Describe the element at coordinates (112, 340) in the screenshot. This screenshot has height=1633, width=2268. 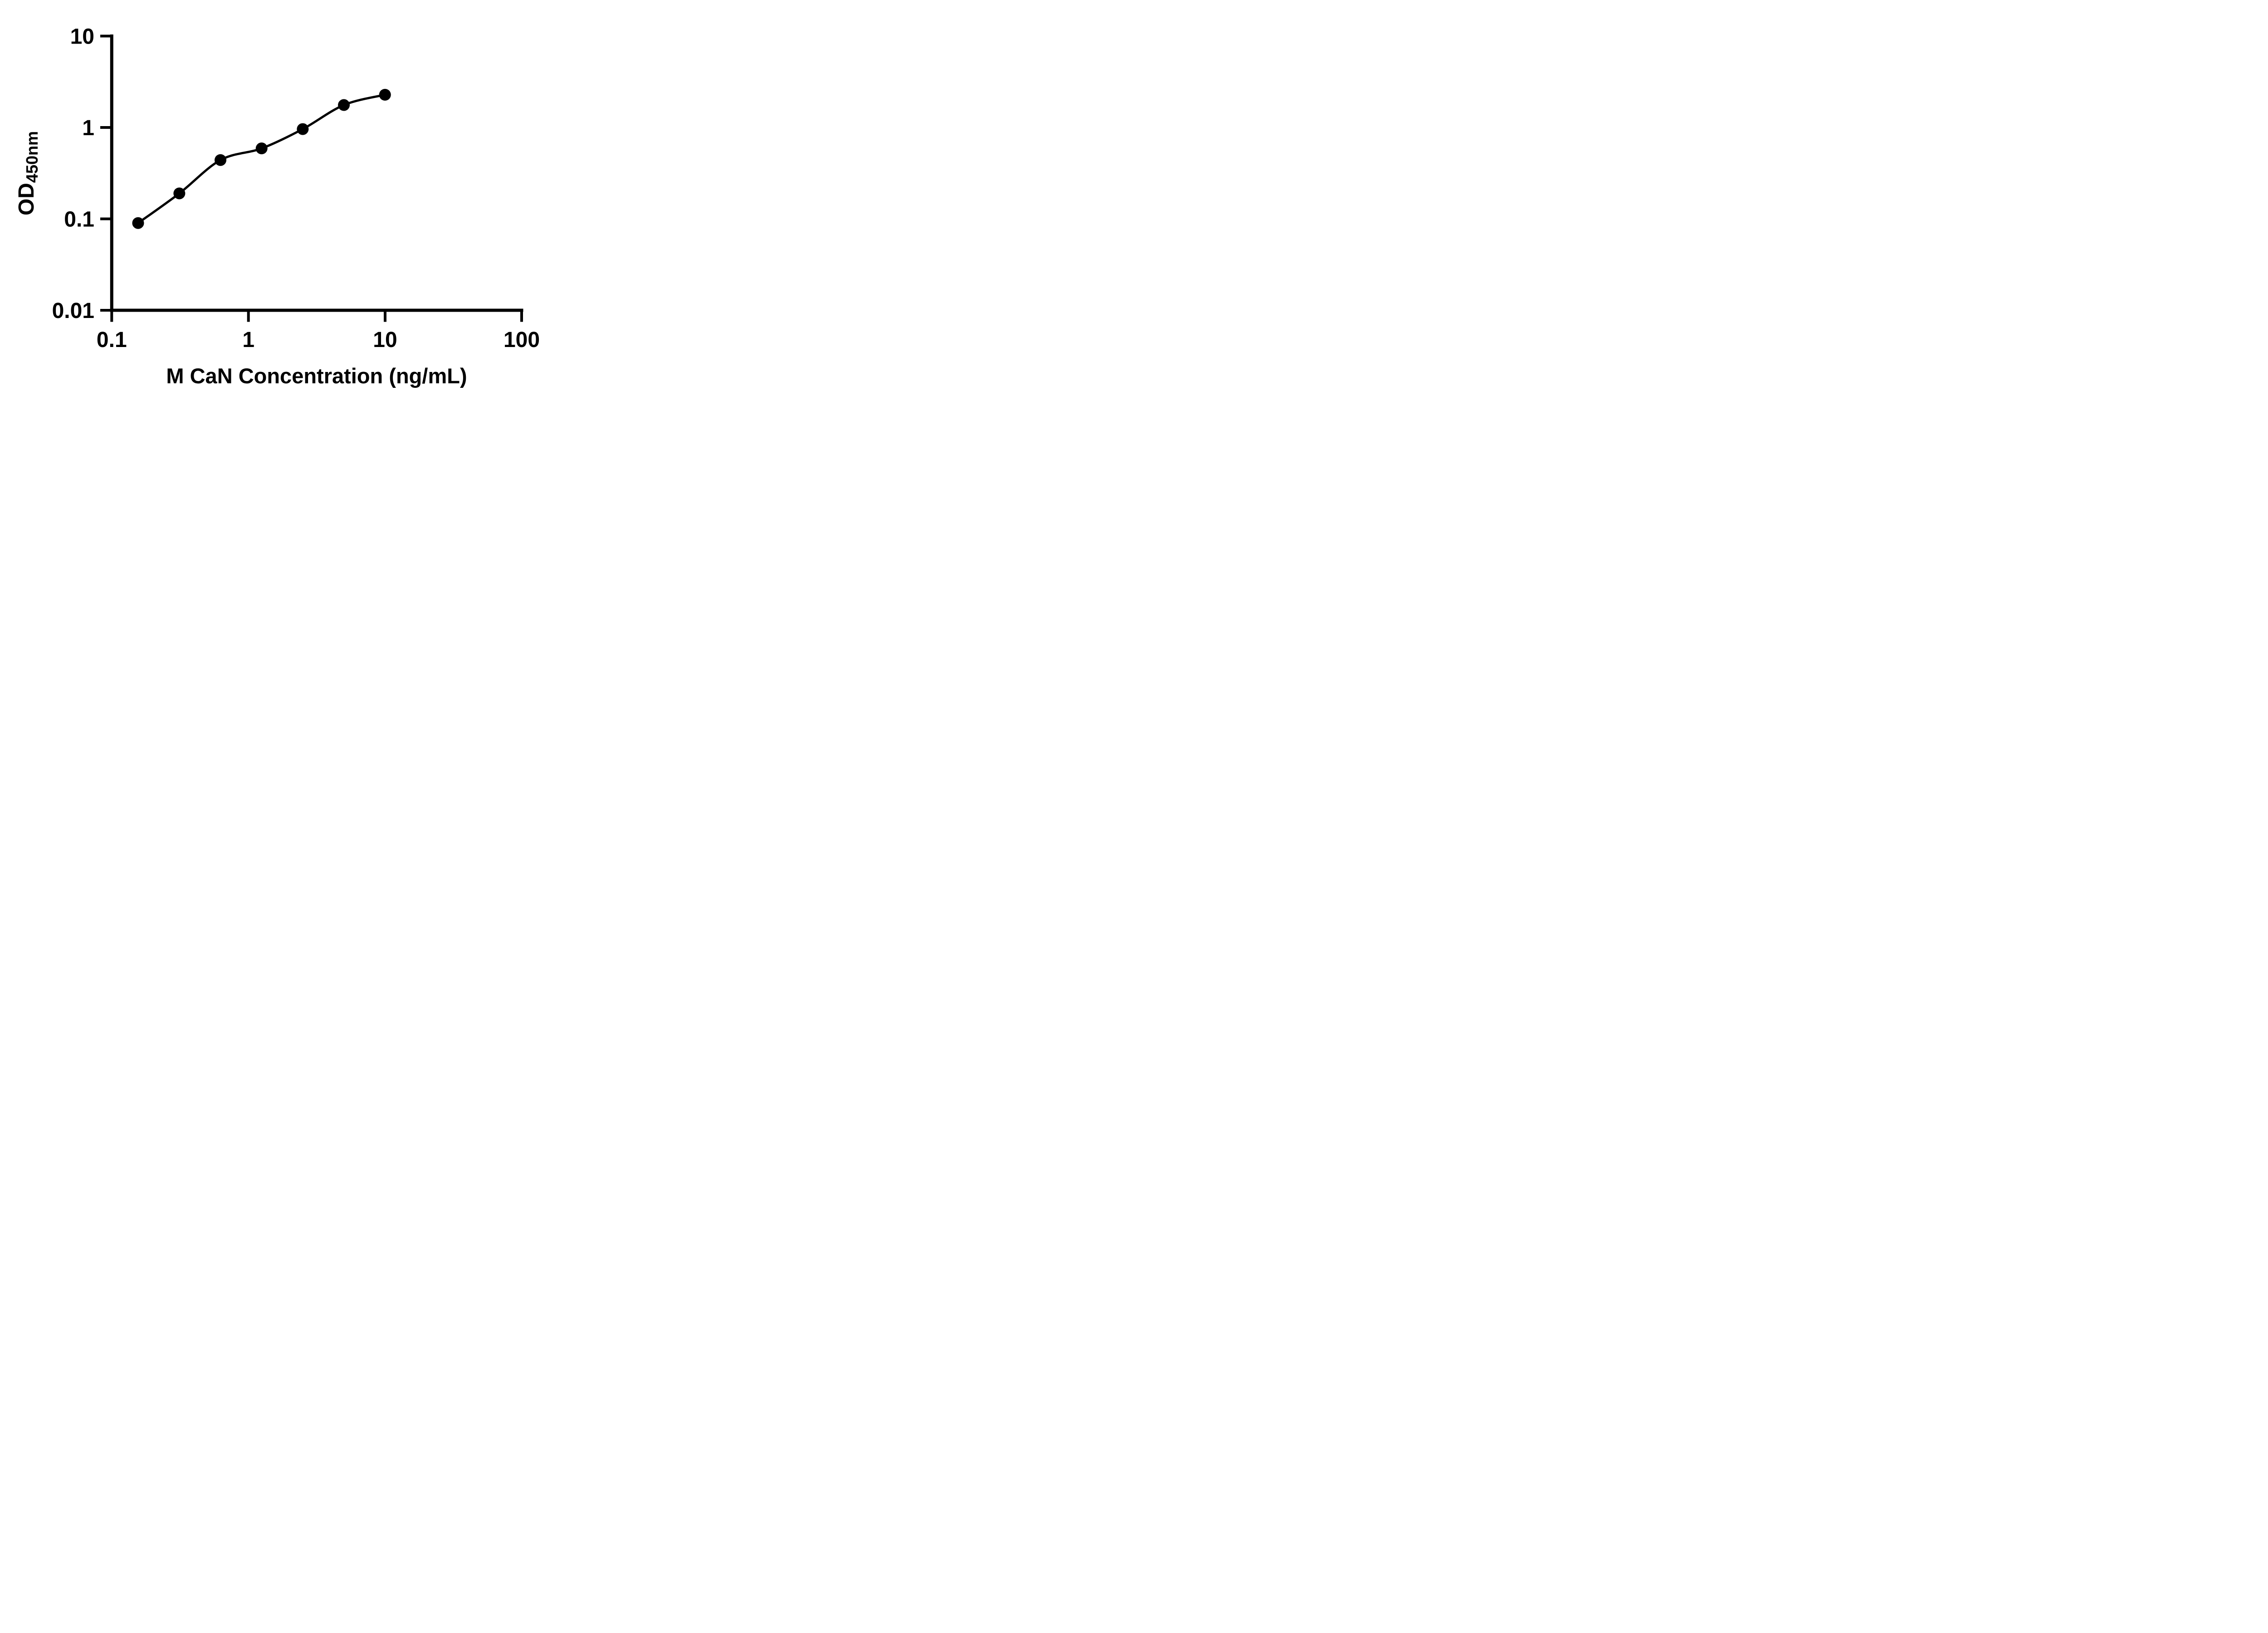
I see `x-tick-label-0.1: 0.1` at that location.